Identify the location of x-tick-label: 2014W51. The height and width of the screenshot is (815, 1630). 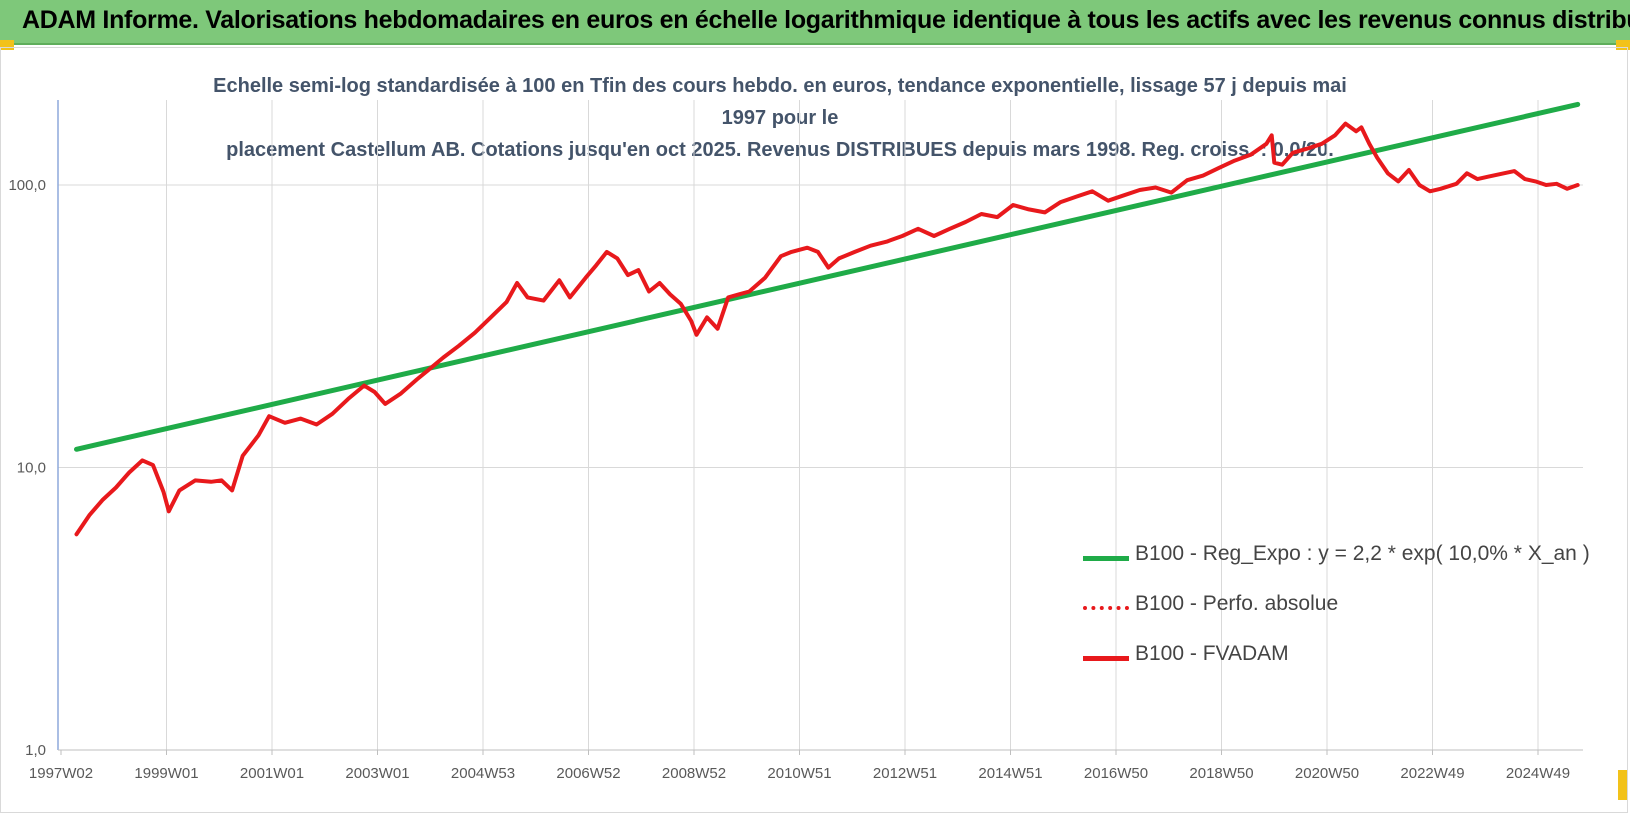
(1010, 773).